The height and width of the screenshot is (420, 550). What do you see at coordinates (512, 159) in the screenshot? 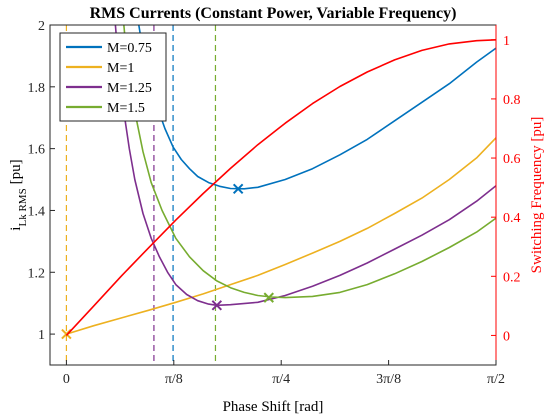
I see `right-y-tick-label-3: 0.6` at bounding box center [512, 159].